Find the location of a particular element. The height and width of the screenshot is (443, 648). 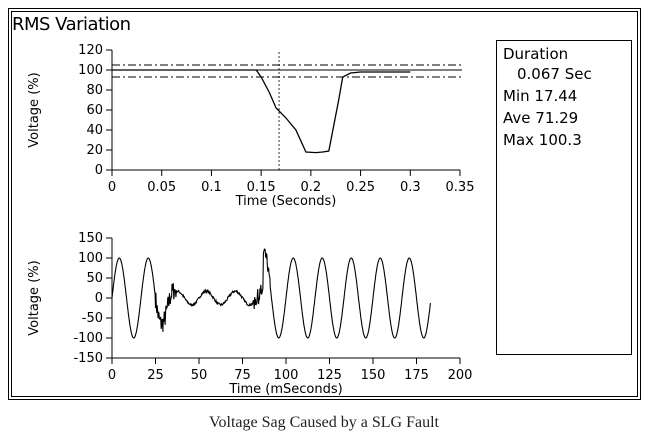

x-tick-label: 100 is located at coordinates (286, 375).